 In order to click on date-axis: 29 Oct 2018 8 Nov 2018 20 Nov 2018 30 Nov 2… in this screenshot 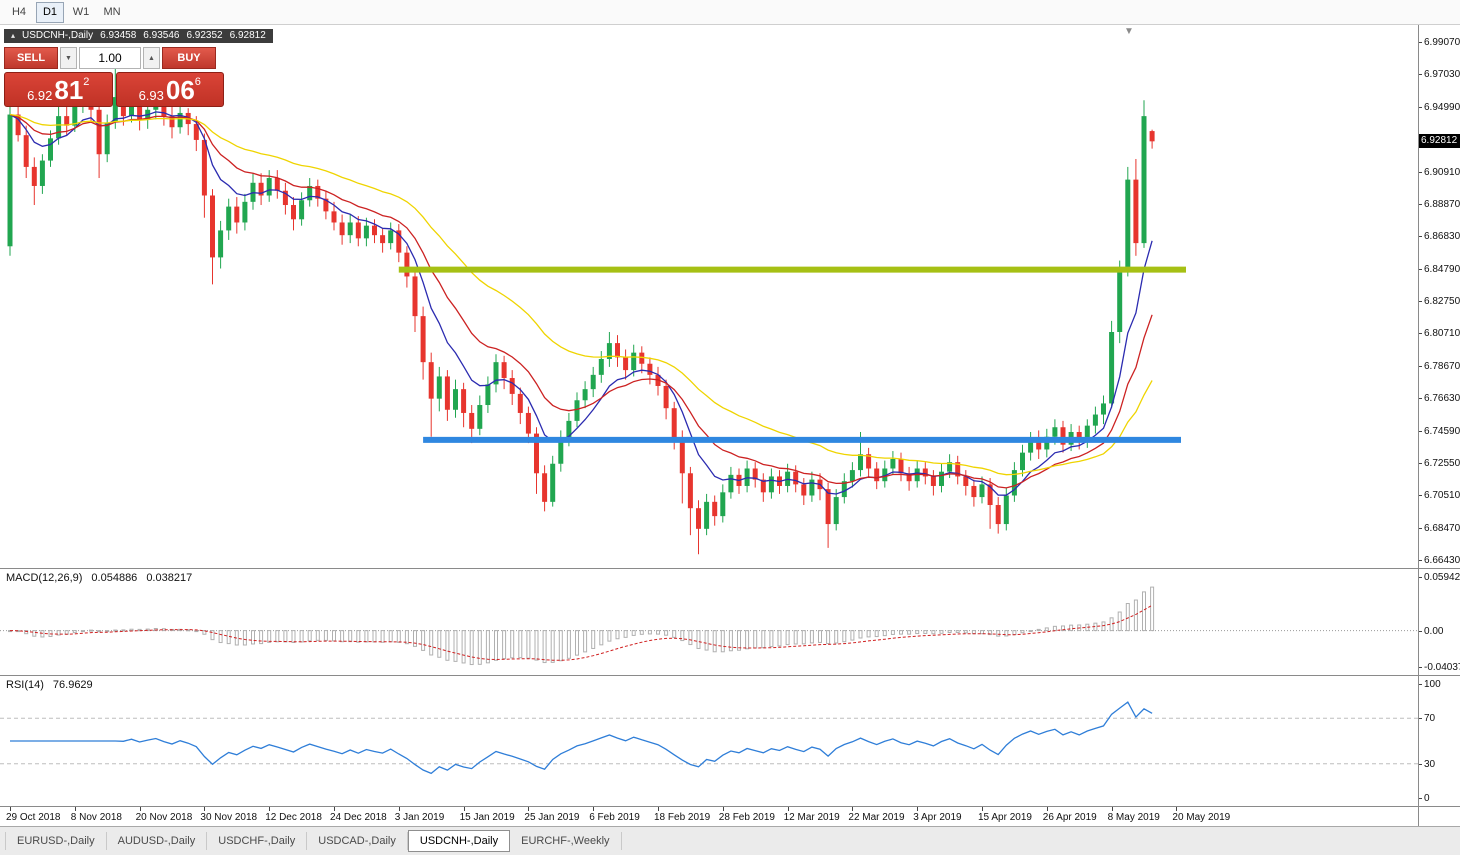, I will do `click(730, 816)`.